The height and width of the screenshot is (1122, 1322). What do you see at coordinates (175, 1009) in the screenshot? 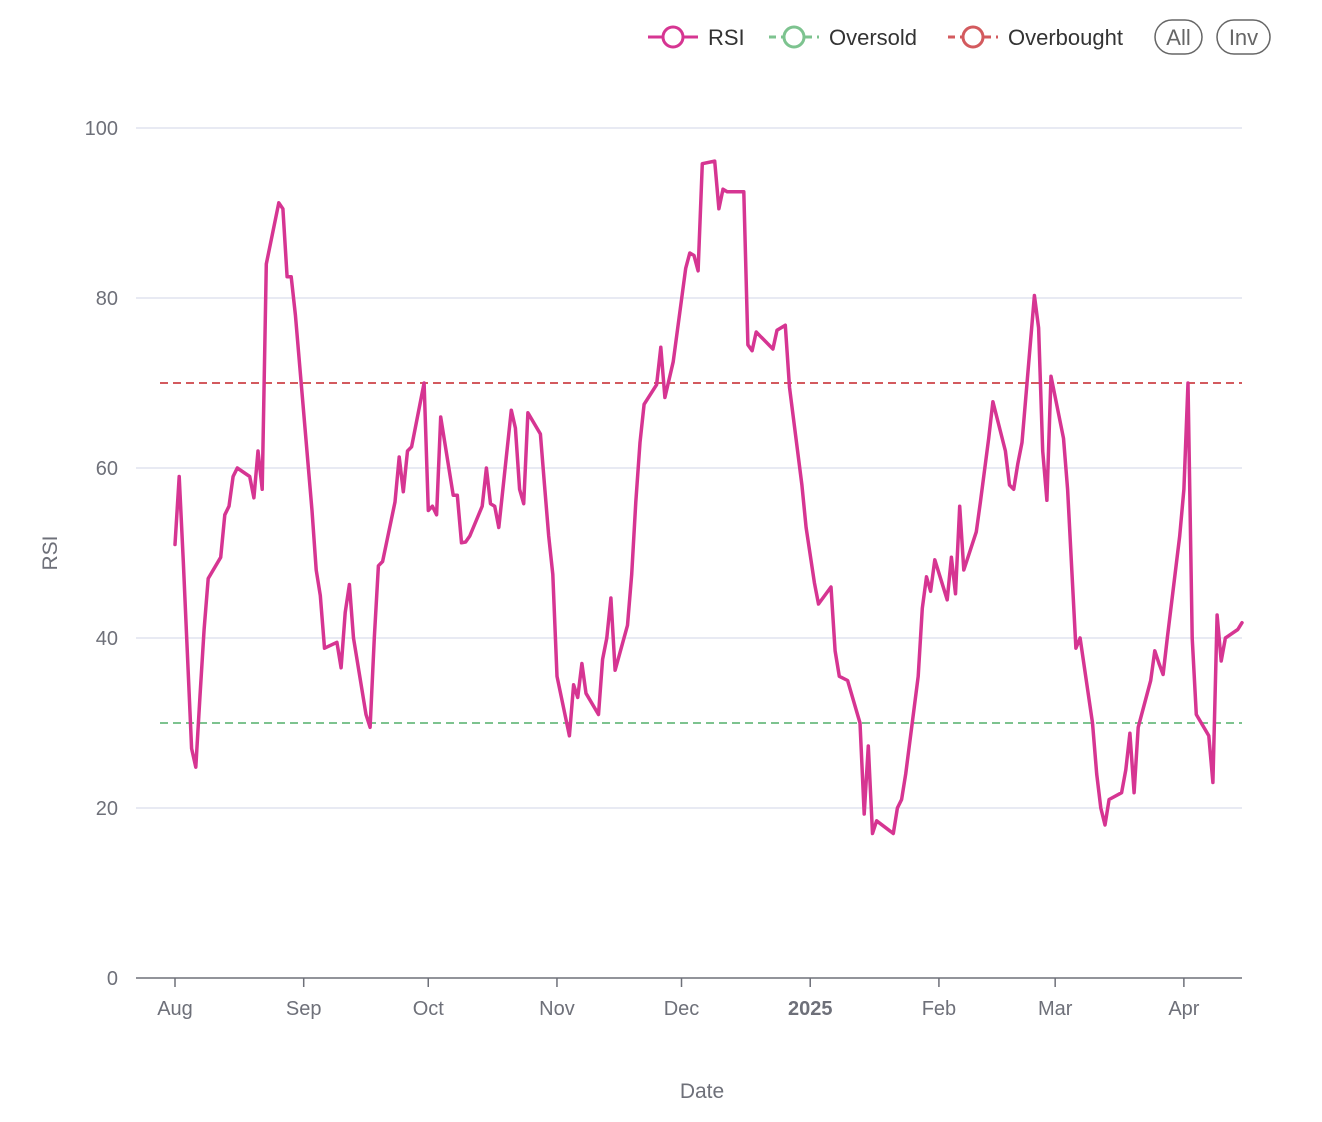
I see `x-tick-label: Aug` at bounding box center [175, 1009].